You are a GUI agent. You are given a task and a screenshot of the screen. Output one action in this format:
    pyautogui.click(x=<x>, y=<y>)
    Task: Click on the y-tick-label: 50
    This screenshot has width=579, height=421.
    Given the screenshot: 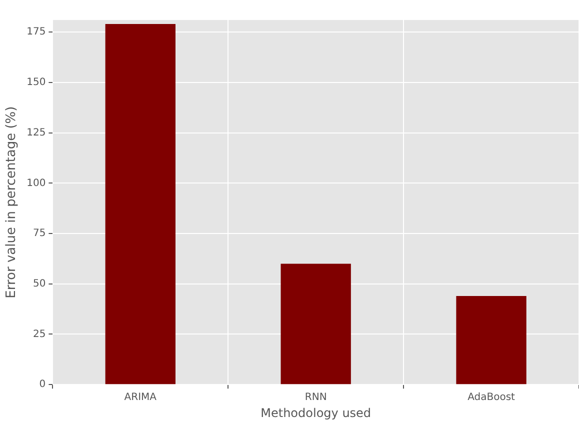 What is the action you would take?
    pyautogui.click(x=39, y=284)
    